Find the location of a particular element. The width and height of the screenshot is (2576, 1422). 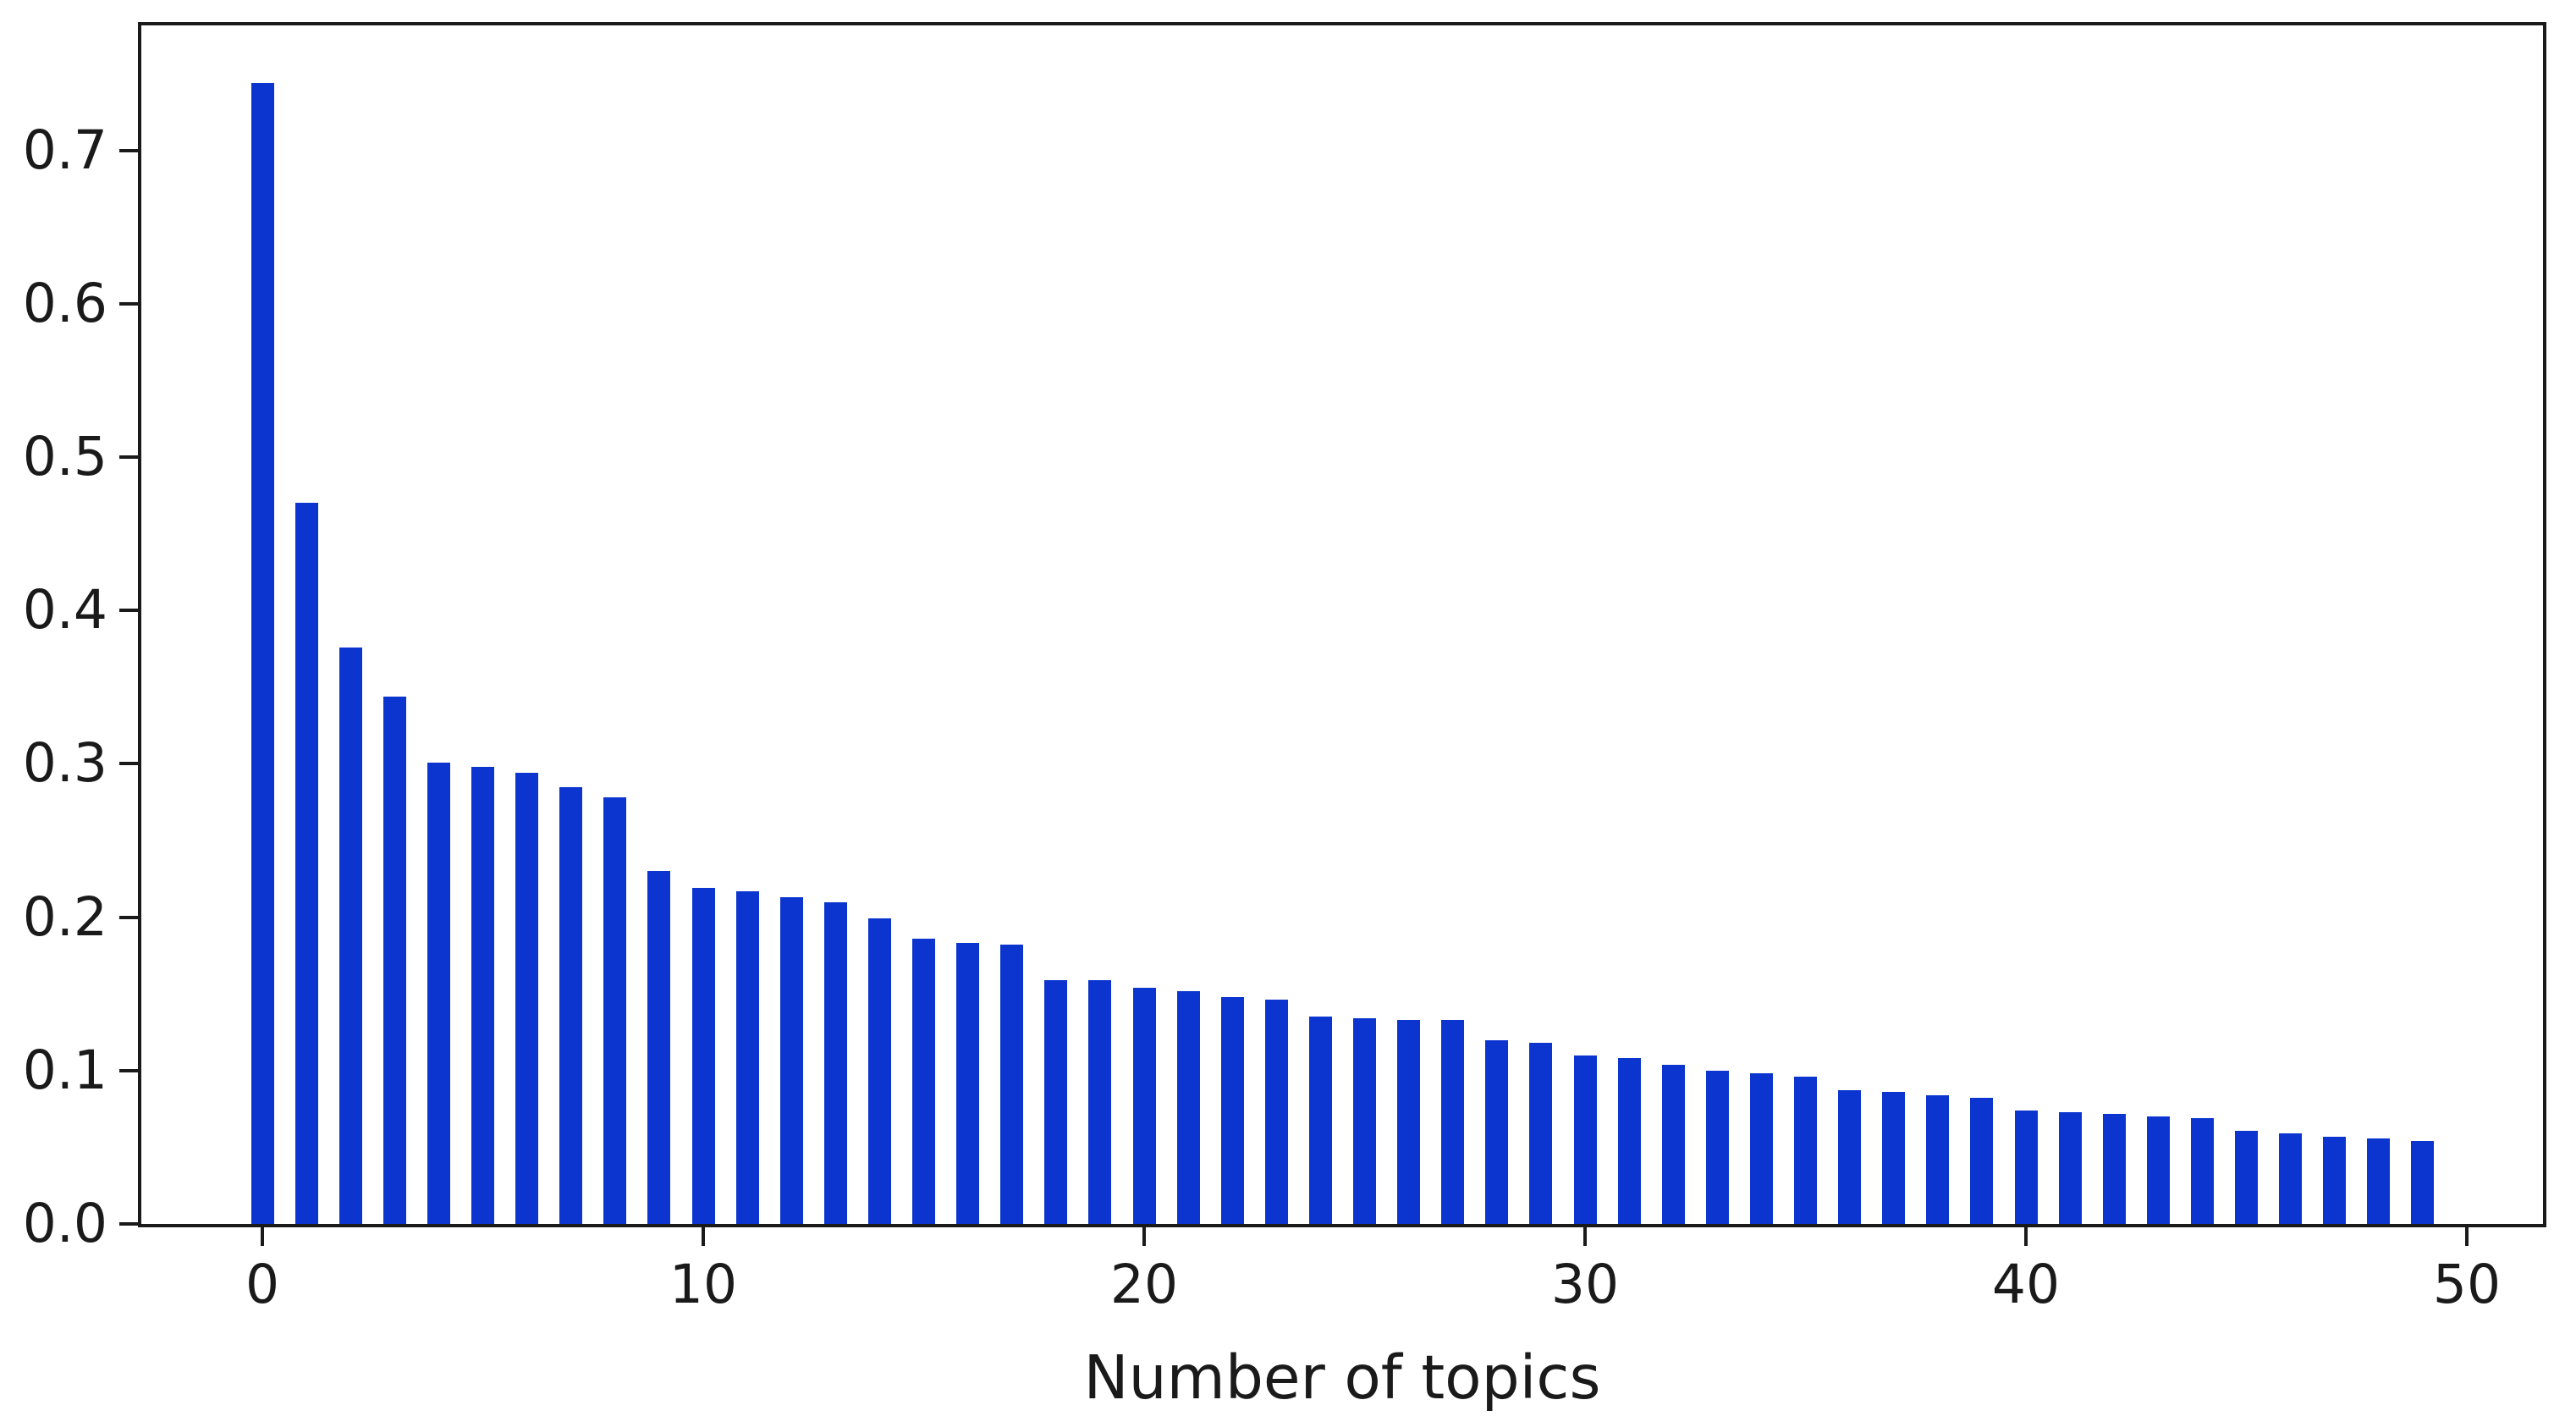

x-tick-label: 10 is located at coordinates (703, 1284).